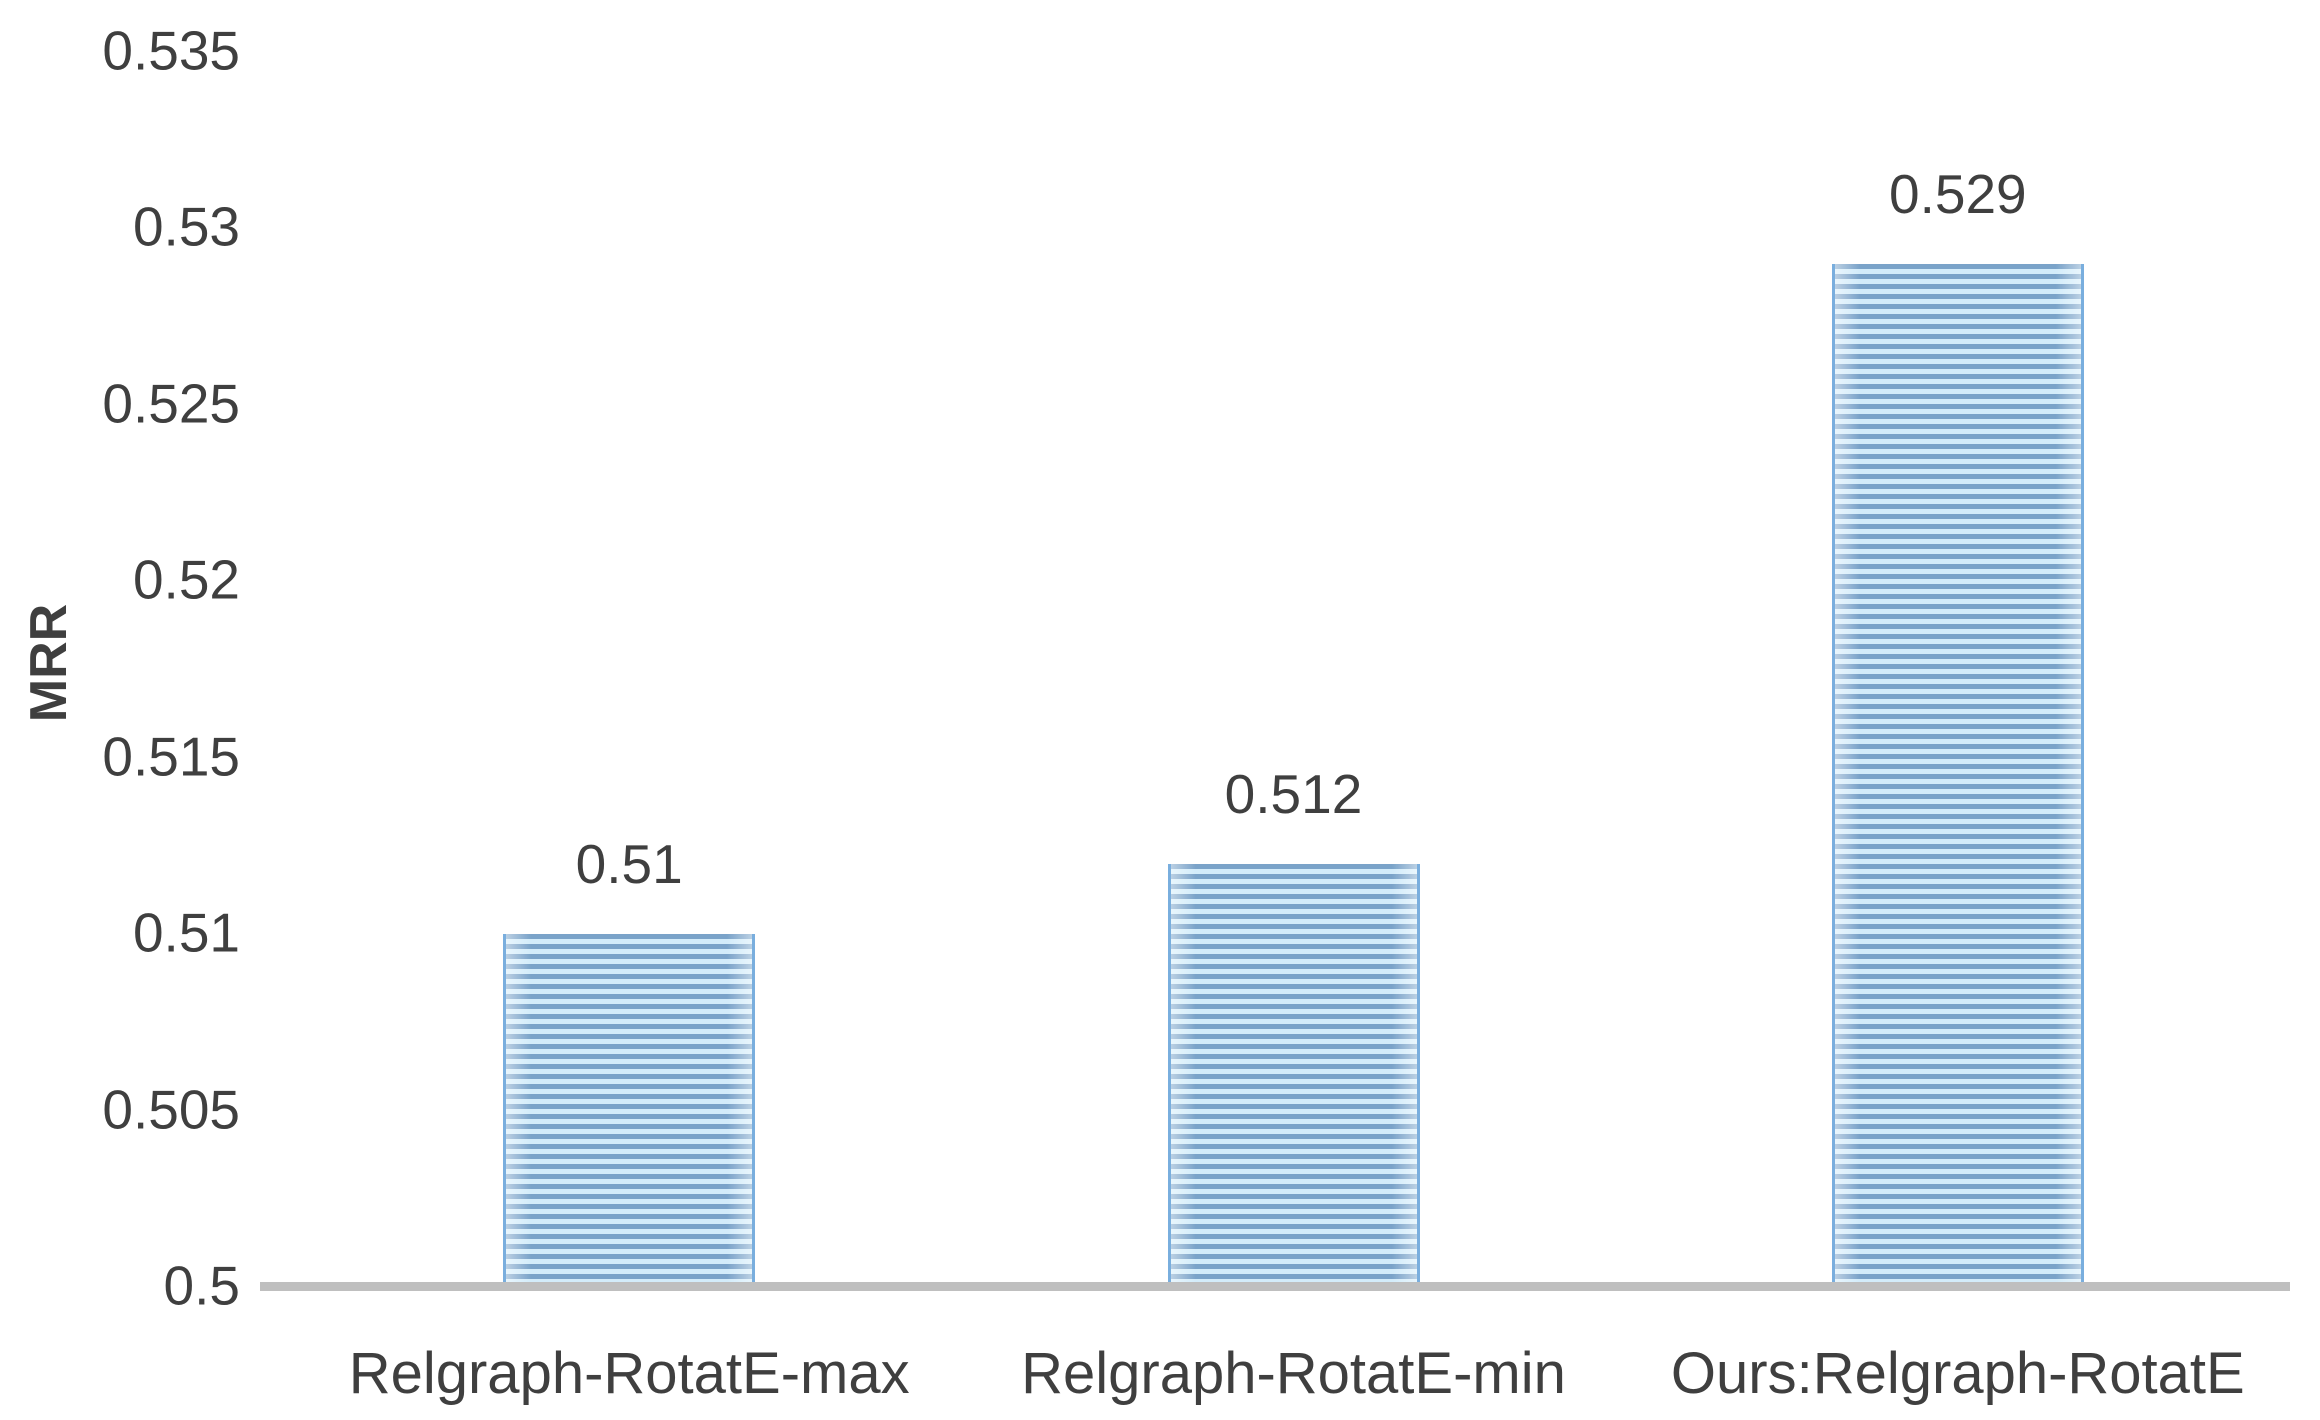  I want to click on x-axis-category-label: Relgraph-RotatE-min, so click(1293, 1373).